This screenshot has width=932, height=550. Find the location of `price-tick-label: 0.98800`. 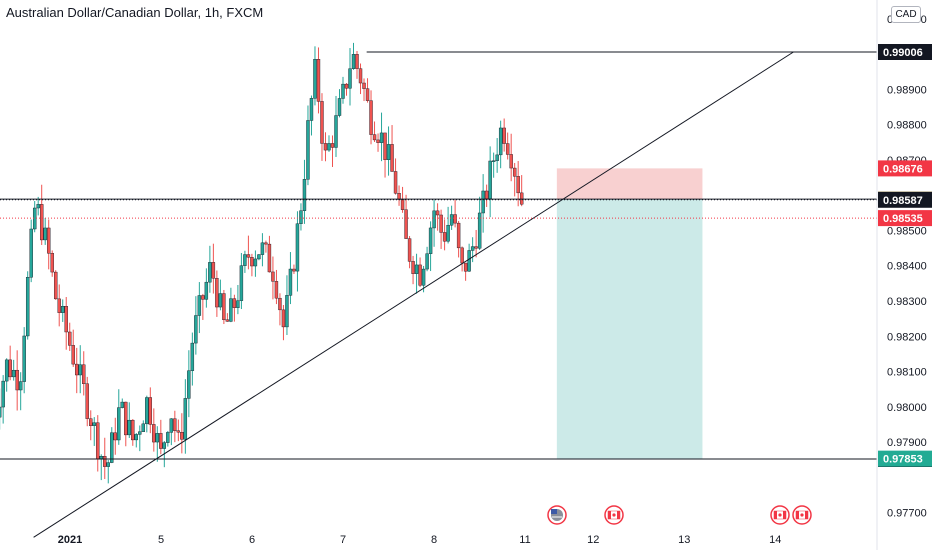

price-tick-label: 0.98800 is located at coordinates (907, 126).